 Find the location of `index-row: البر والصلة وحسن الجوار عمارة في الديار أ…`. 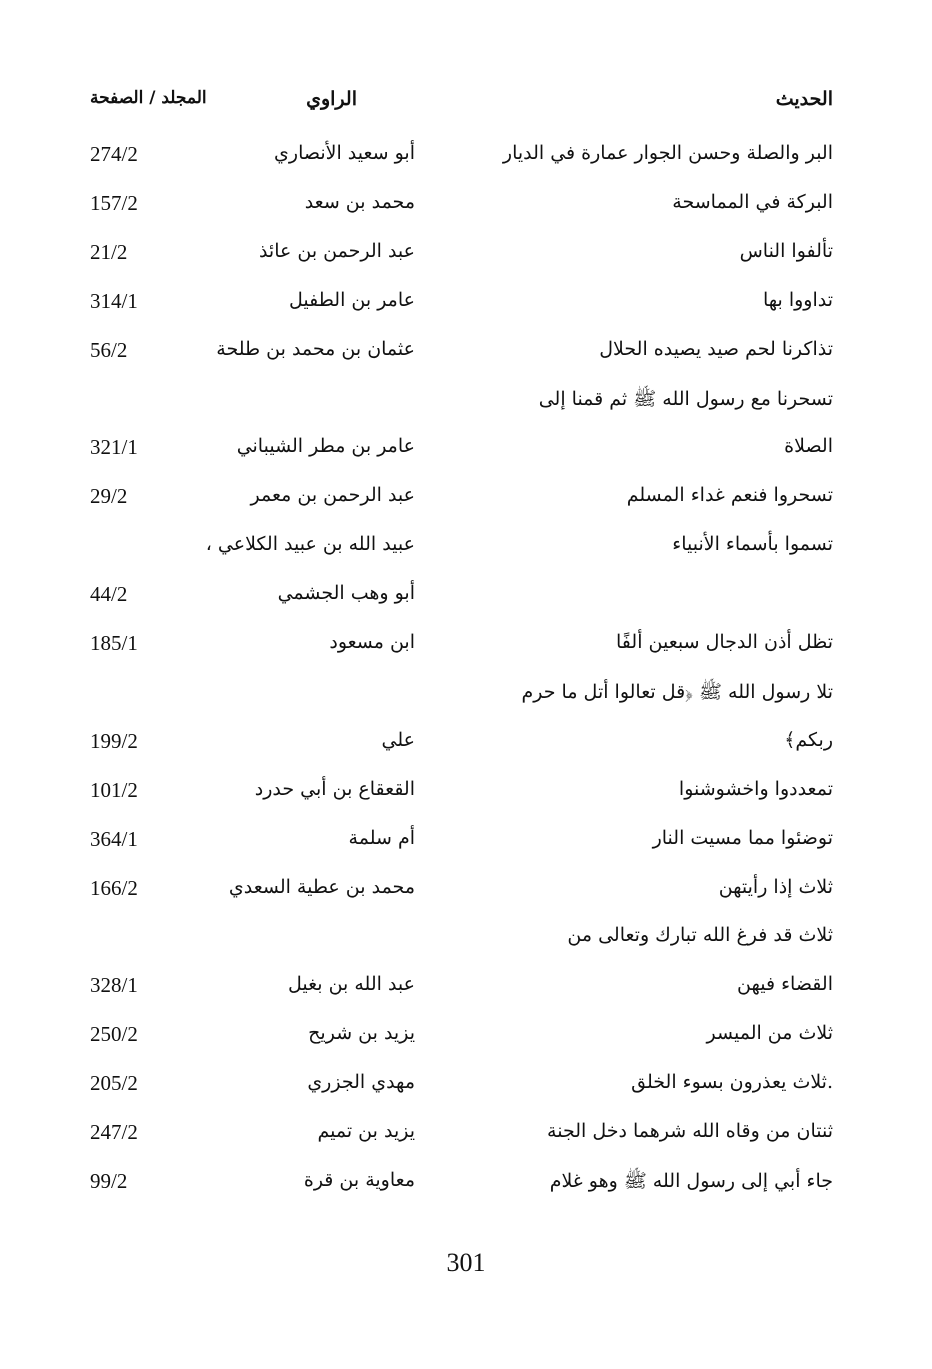

index-row: البر والصلة وحسن الجوار عمارة في الديار أ… is located at coordinates (466, 157).